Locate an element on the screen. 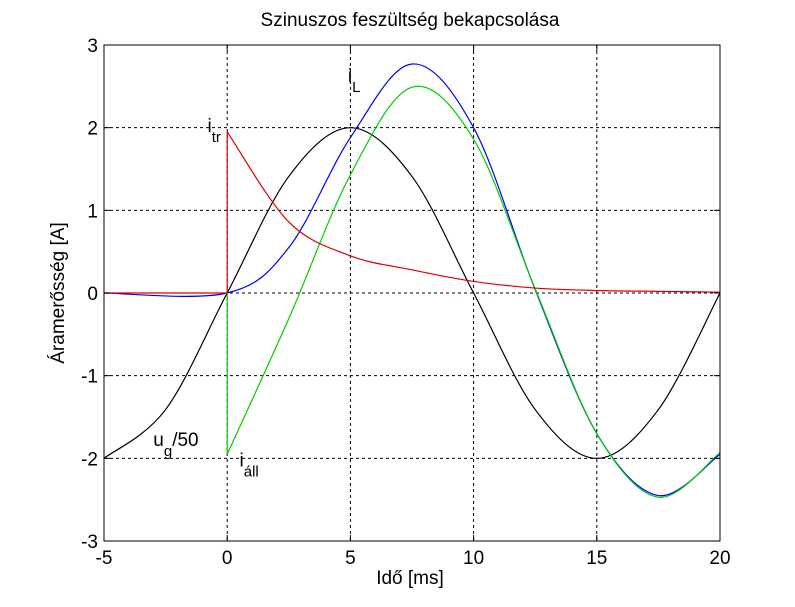 The image size is (795, 607). x-tick-label: 15 is located at coordinates (596, 558).